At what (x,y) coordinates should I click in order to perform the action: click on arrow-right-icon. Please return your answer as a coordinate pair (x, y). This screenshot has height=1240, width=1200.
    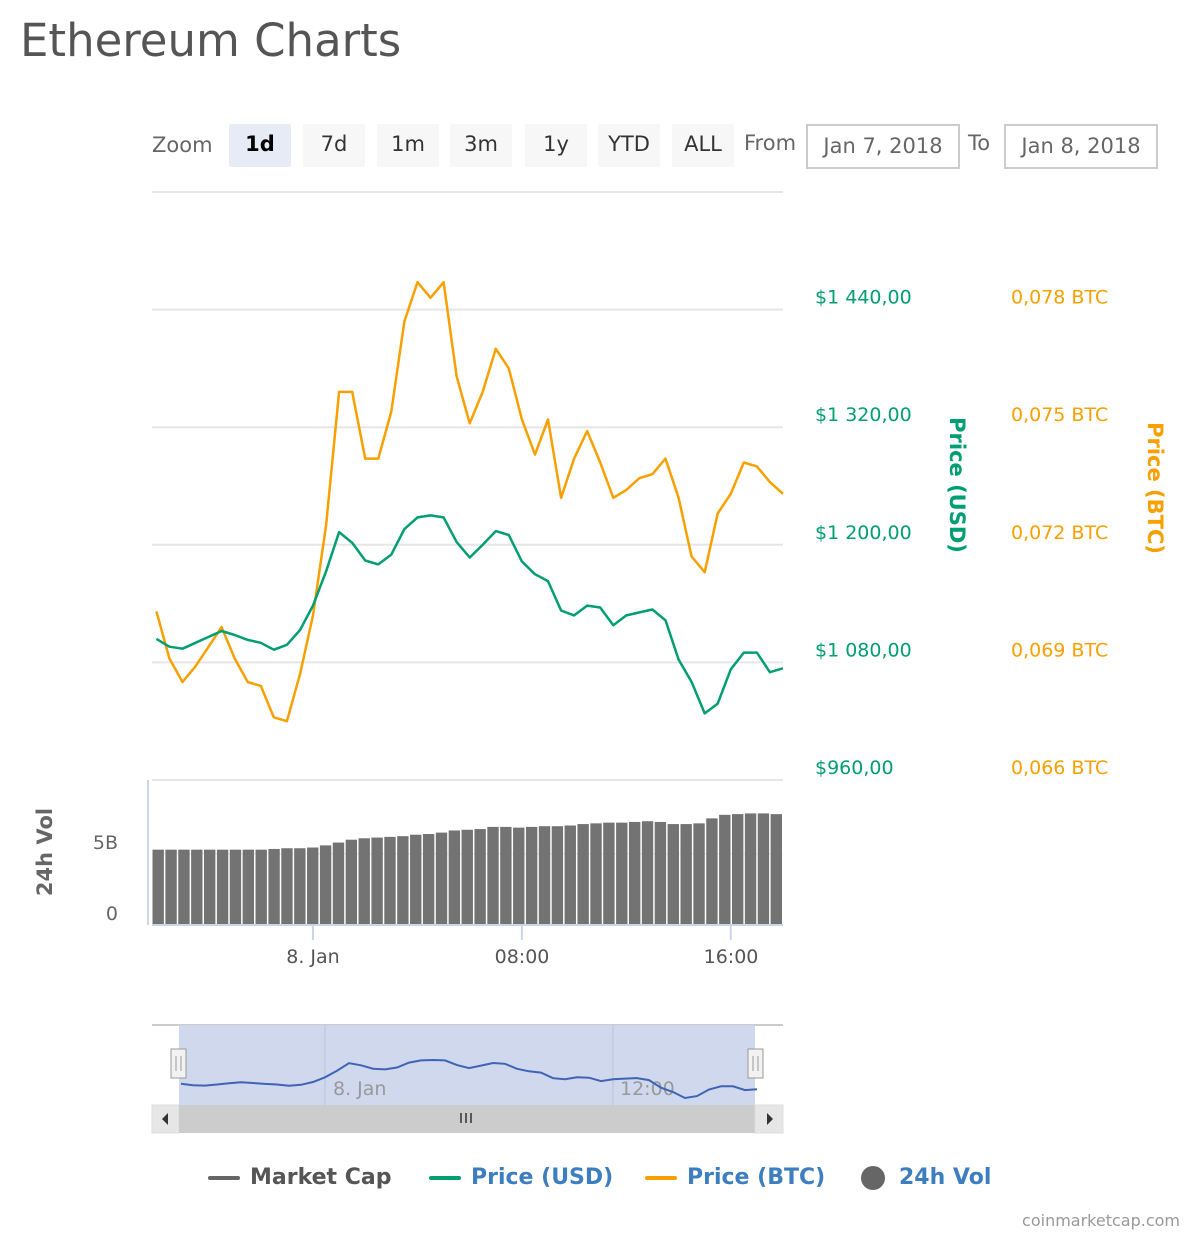
    Looking at the image, I should click on (770, 1119).